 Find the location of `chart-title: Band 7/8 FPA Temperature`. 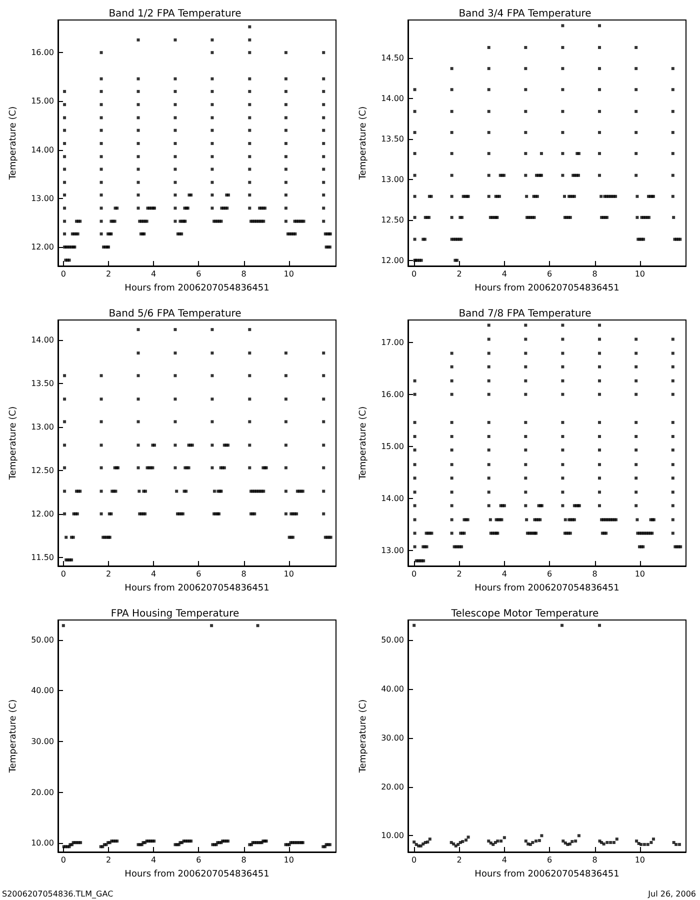

chart-title: Band 7/8 FPA Temperature is located at coordinates (525, 314).